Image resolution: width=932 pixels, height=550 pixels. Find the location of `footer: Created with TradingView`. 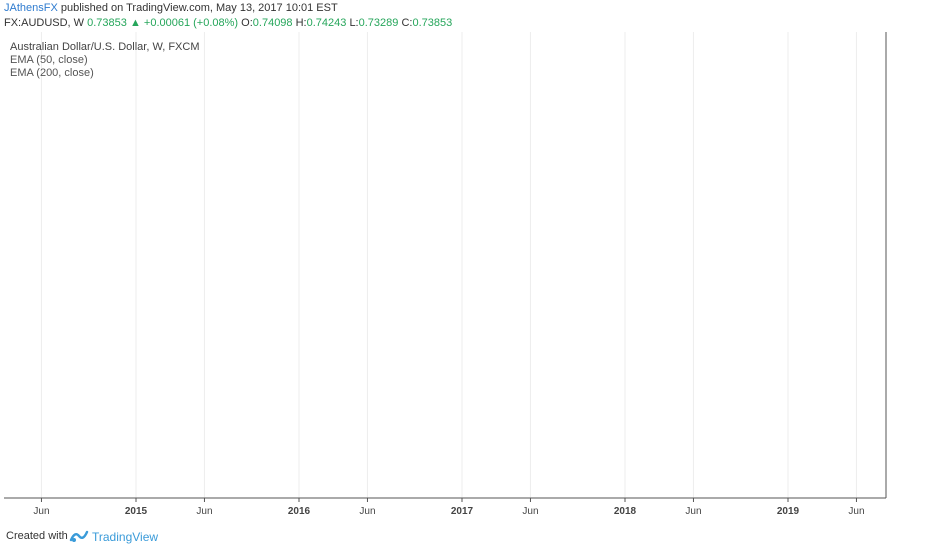

footer: Created with TradingView is located at coordinates (466, 536).